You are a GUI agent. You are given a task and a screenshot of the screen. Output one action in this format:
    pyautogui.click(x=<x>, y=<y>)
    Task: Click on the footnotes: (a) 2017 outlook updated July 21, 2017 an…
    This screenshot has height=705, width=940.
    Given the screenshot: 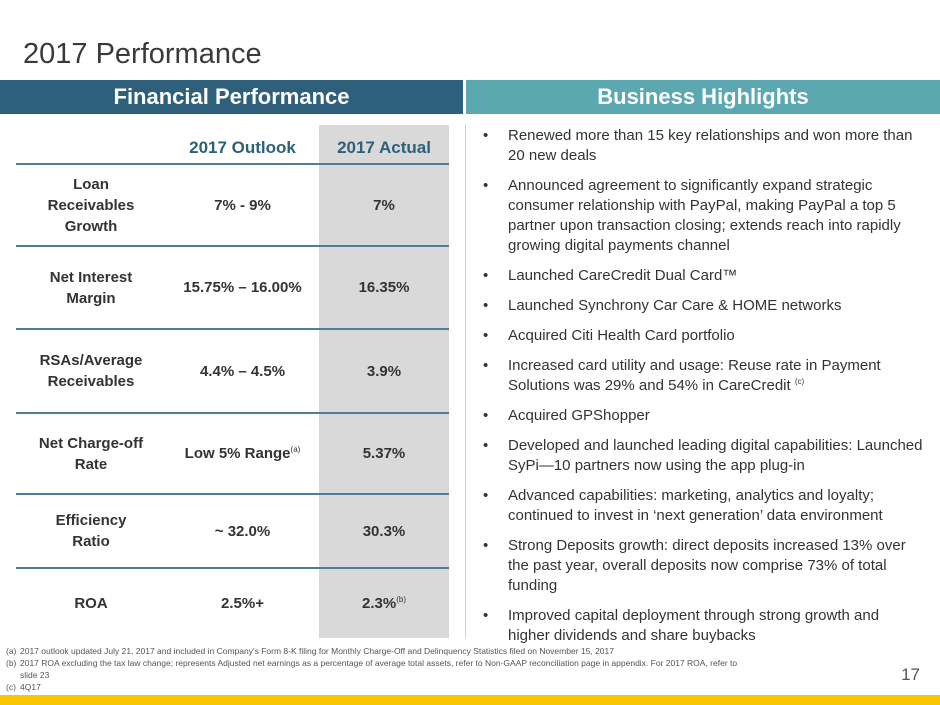 What is the action you would take?
    pyautogui.click(x=373, y=669)
    